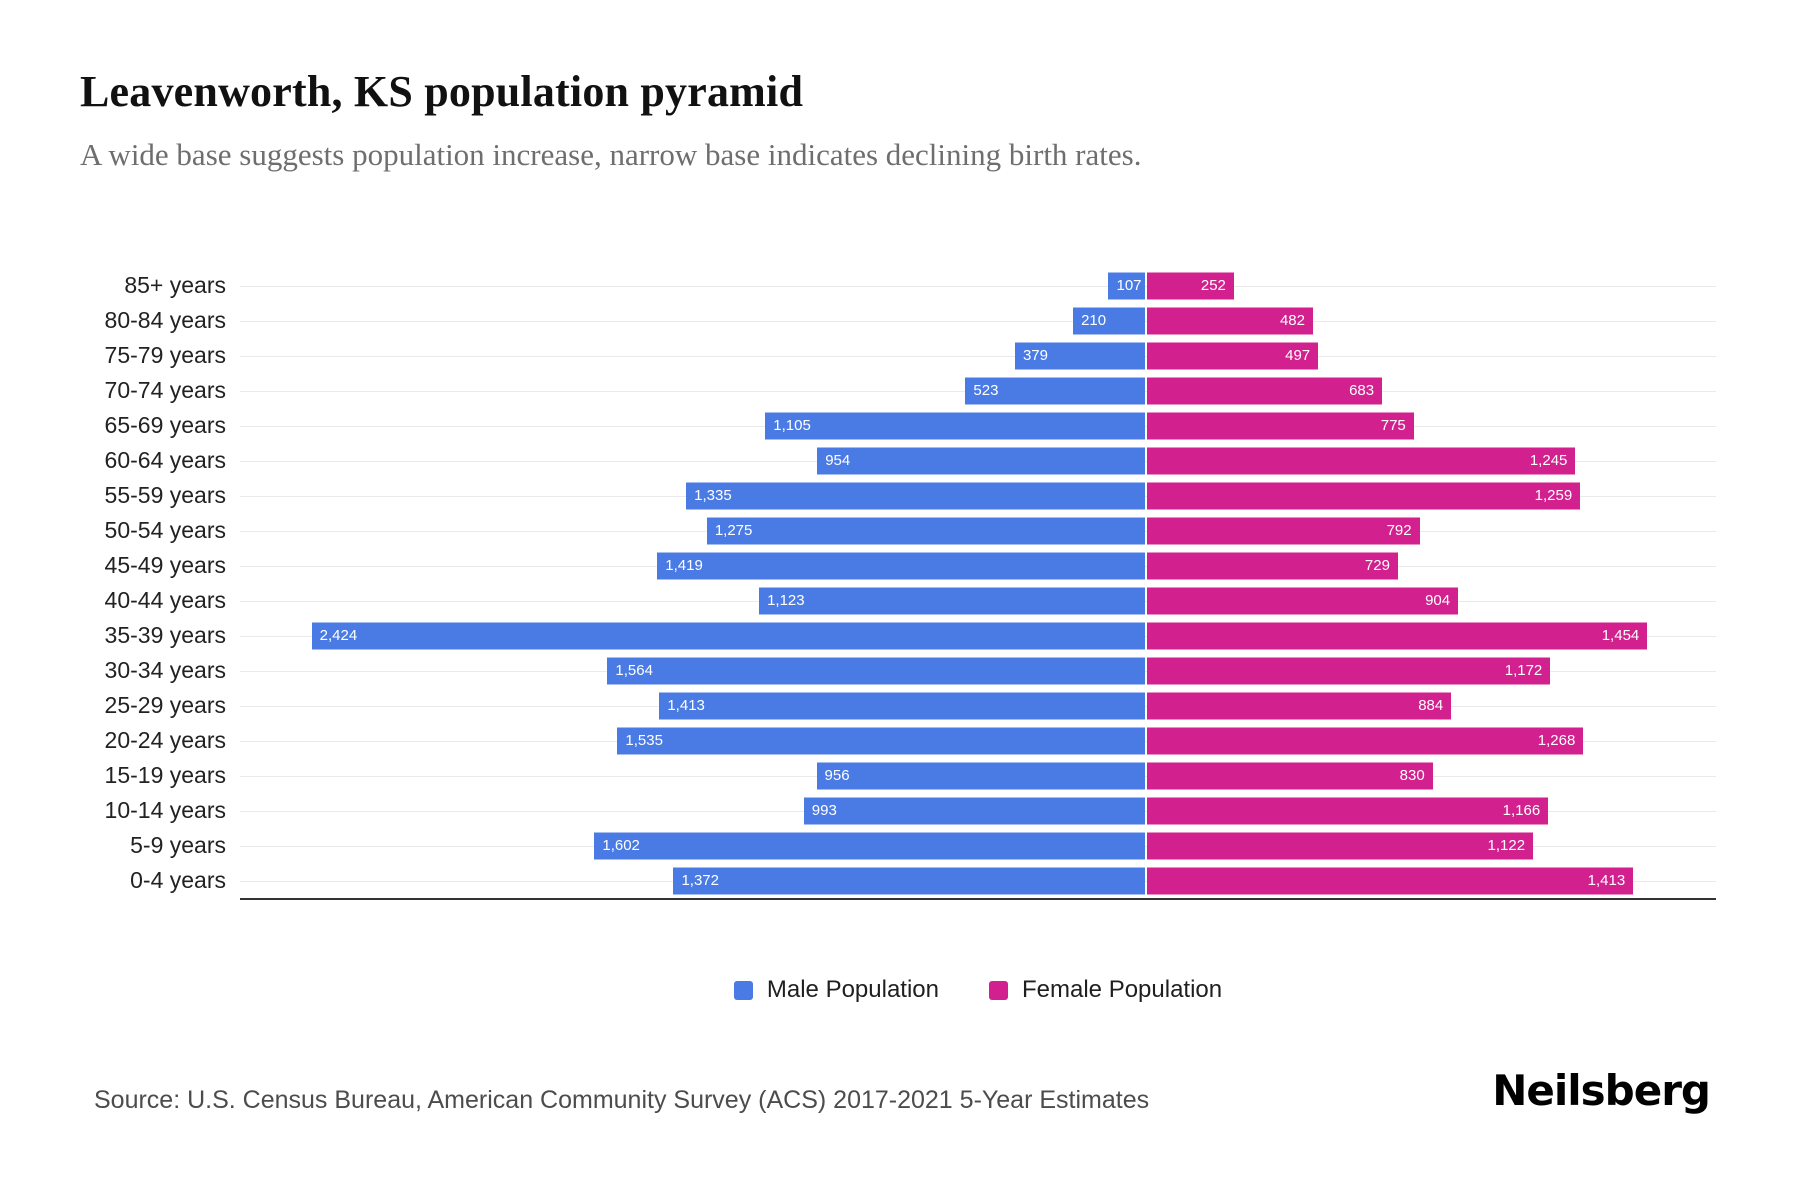 Image resolution: width=1800 pixels, height=1200 pixels. Describe the element at coordinates (1109, 320) in the screenshot. I see `male-bar: 210` at that location.